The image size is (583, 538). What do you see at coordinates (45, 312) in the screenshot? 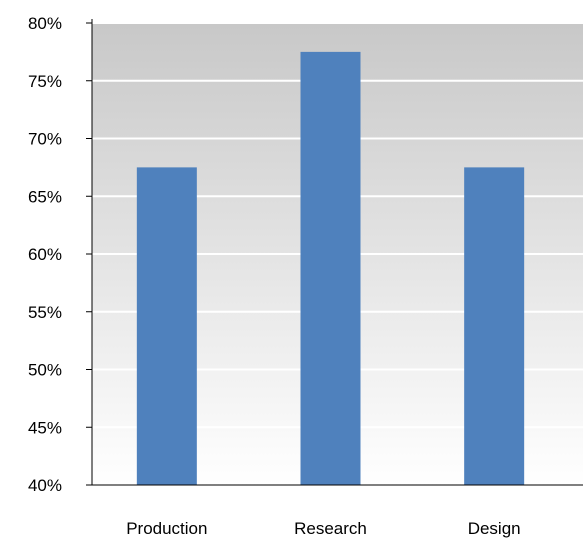
I see `y-tick-label: 55%` at bounding box center [45, 312].